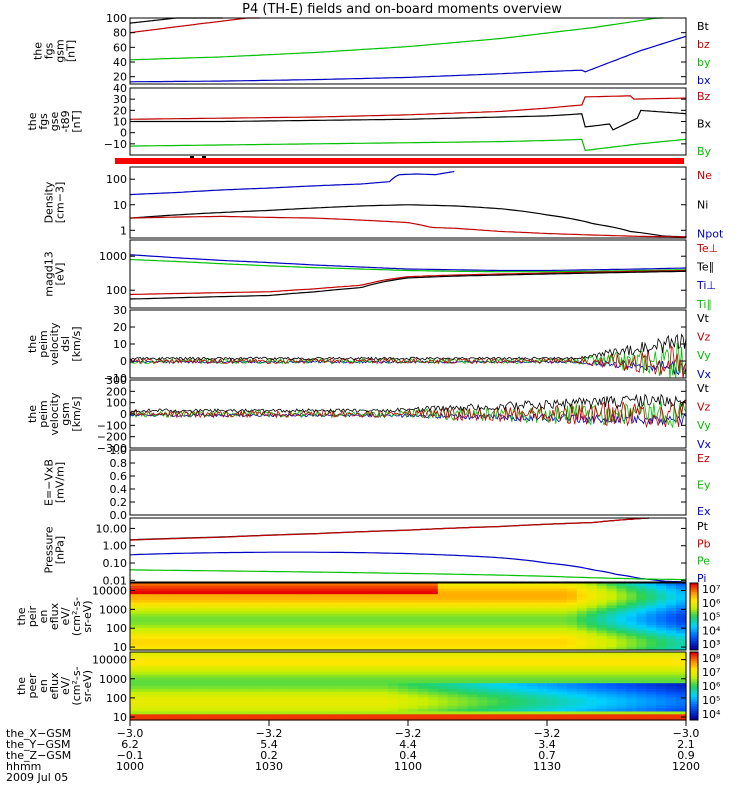 The height and width of the screenshot is (800, 750). I want to click on series-Ne, so click(407, 226).